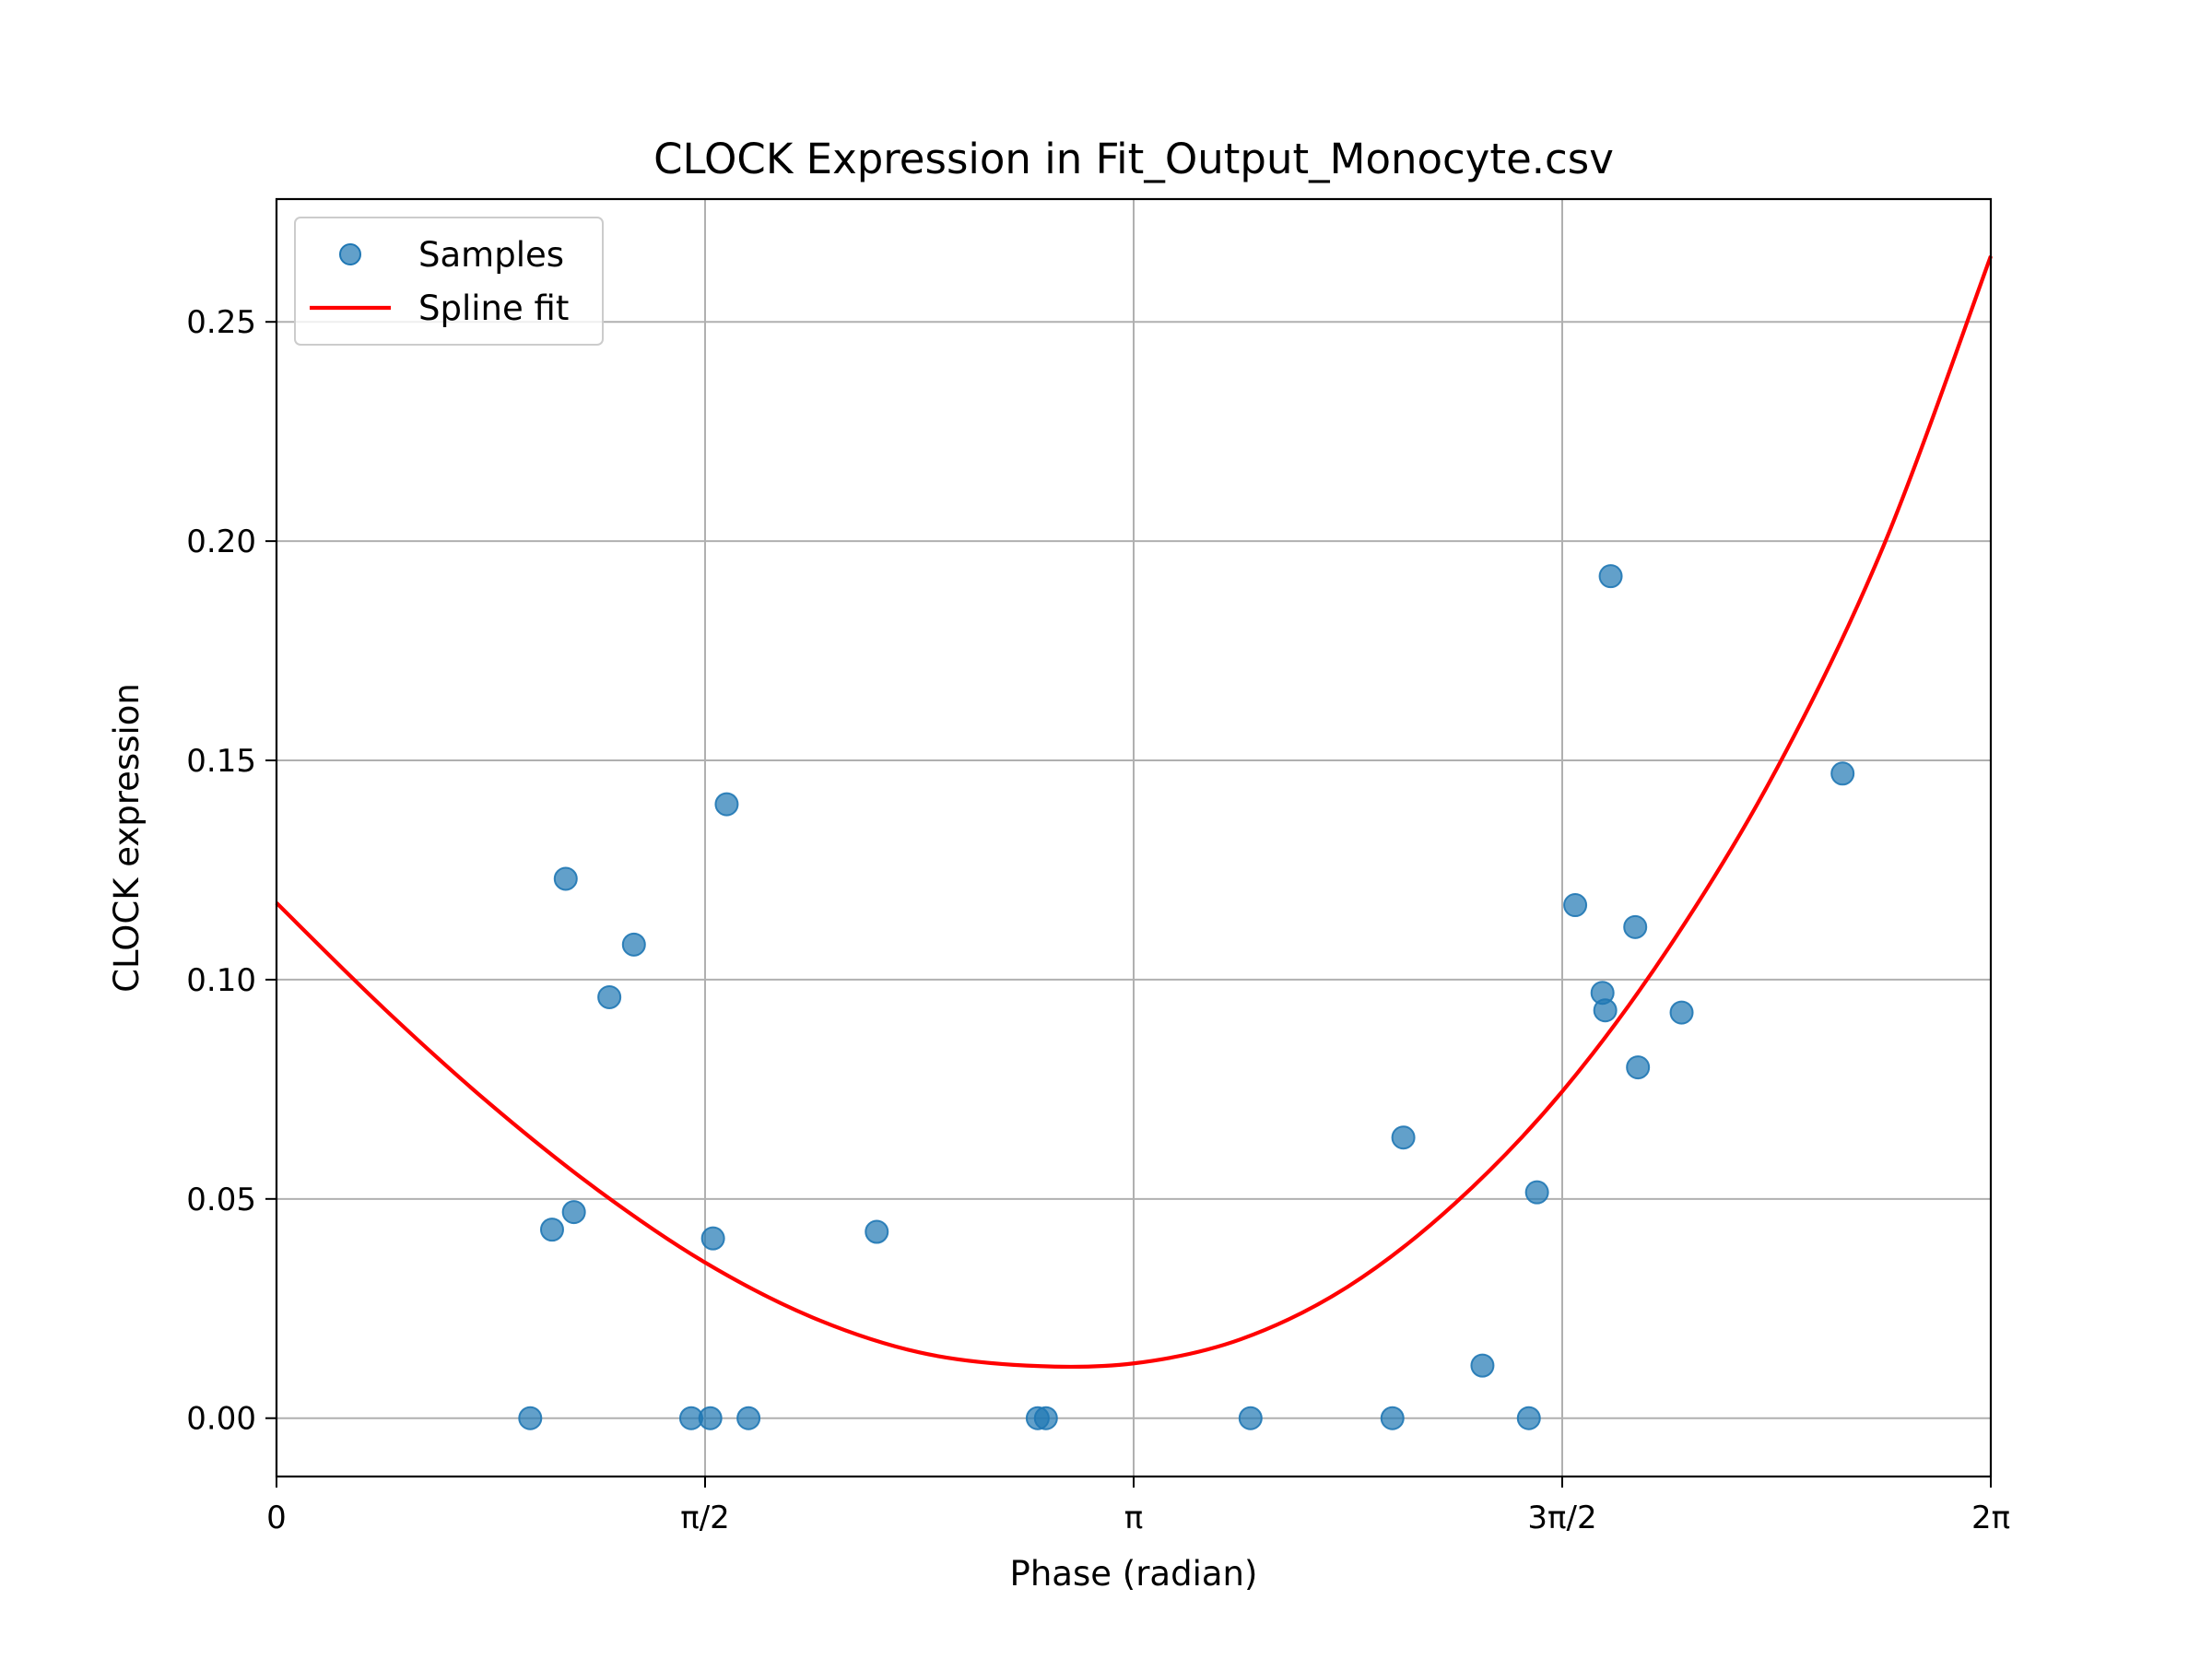  I want to click on y-axis-label: CLOCK expression, so click(127, 838).